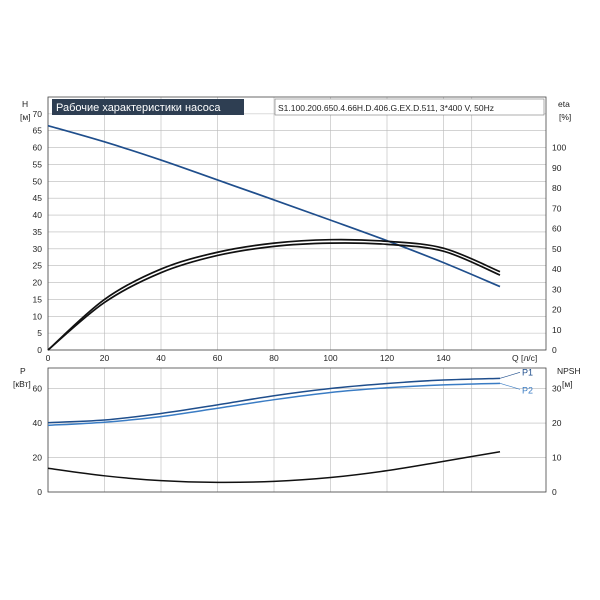  I want to click on x-tick-label: 20, so click(105, 358).